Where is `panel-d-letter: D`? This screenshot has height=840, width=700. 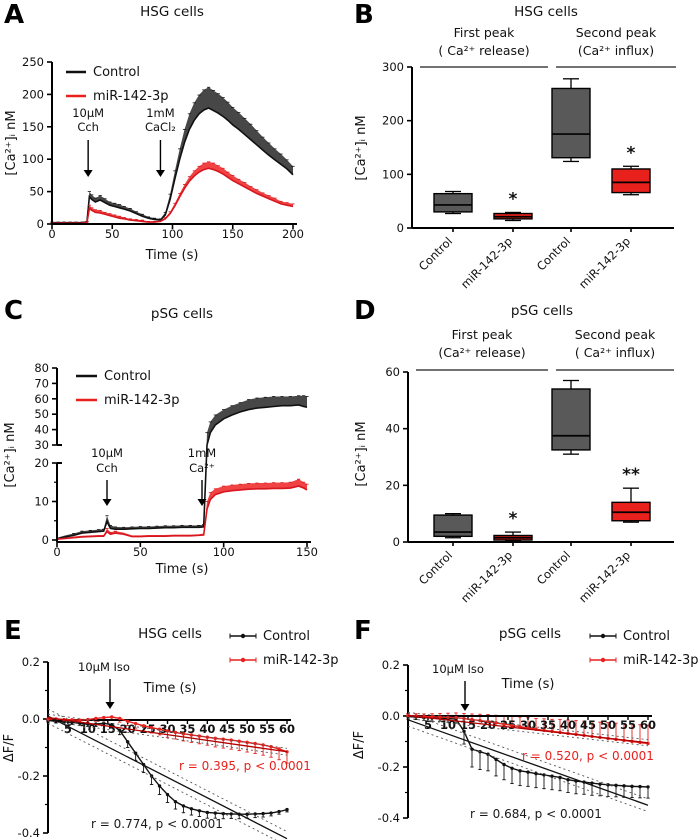 panel-d-letter: D is located at coordinates (365, 311).